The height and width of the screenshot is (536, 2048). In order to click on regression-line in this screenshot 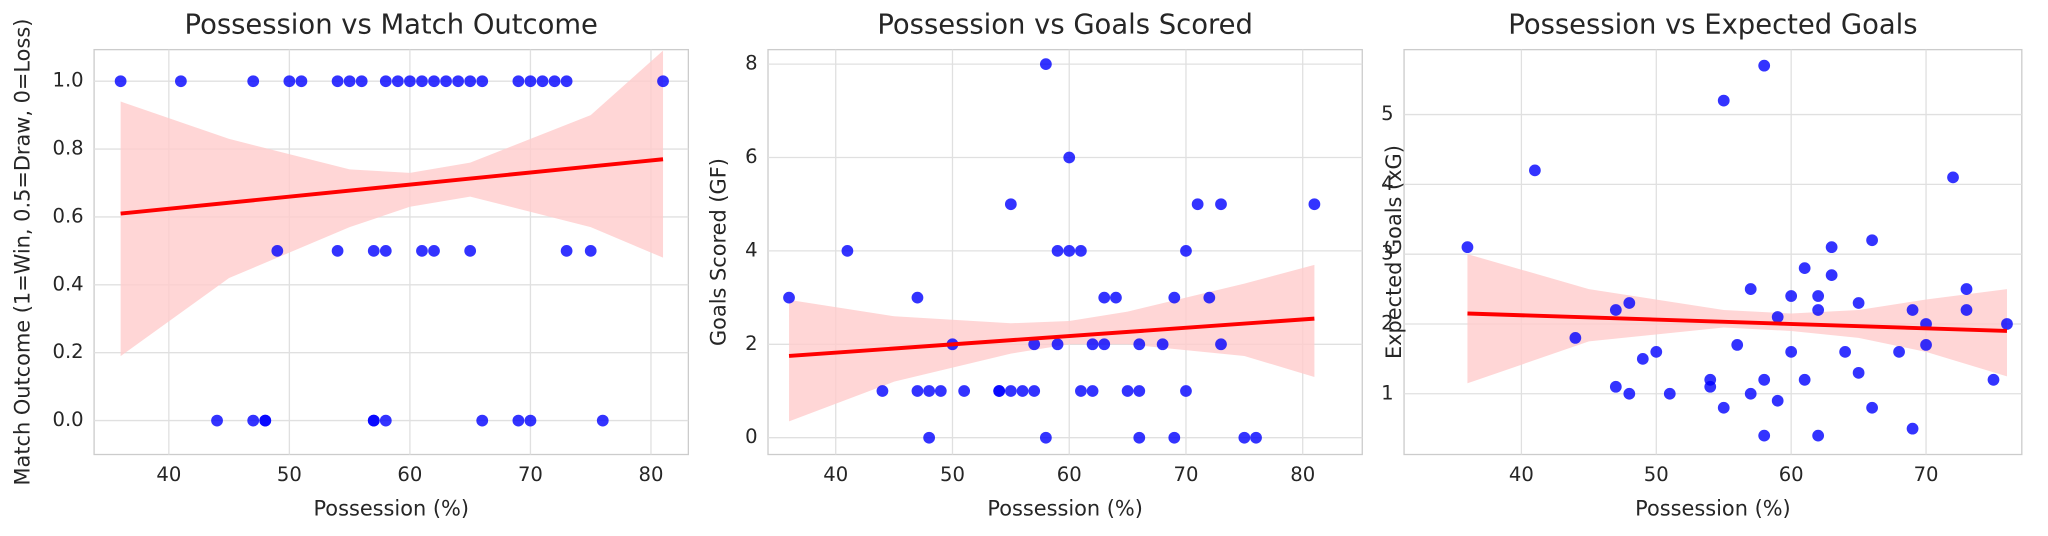, I will do `click(1051, 337)`.